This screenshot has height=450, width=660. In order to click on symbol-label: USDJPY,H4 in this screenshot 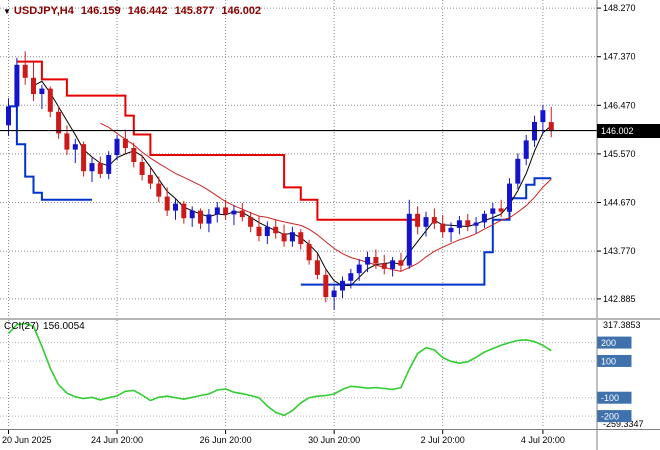, I will do `click(43, 11)`.